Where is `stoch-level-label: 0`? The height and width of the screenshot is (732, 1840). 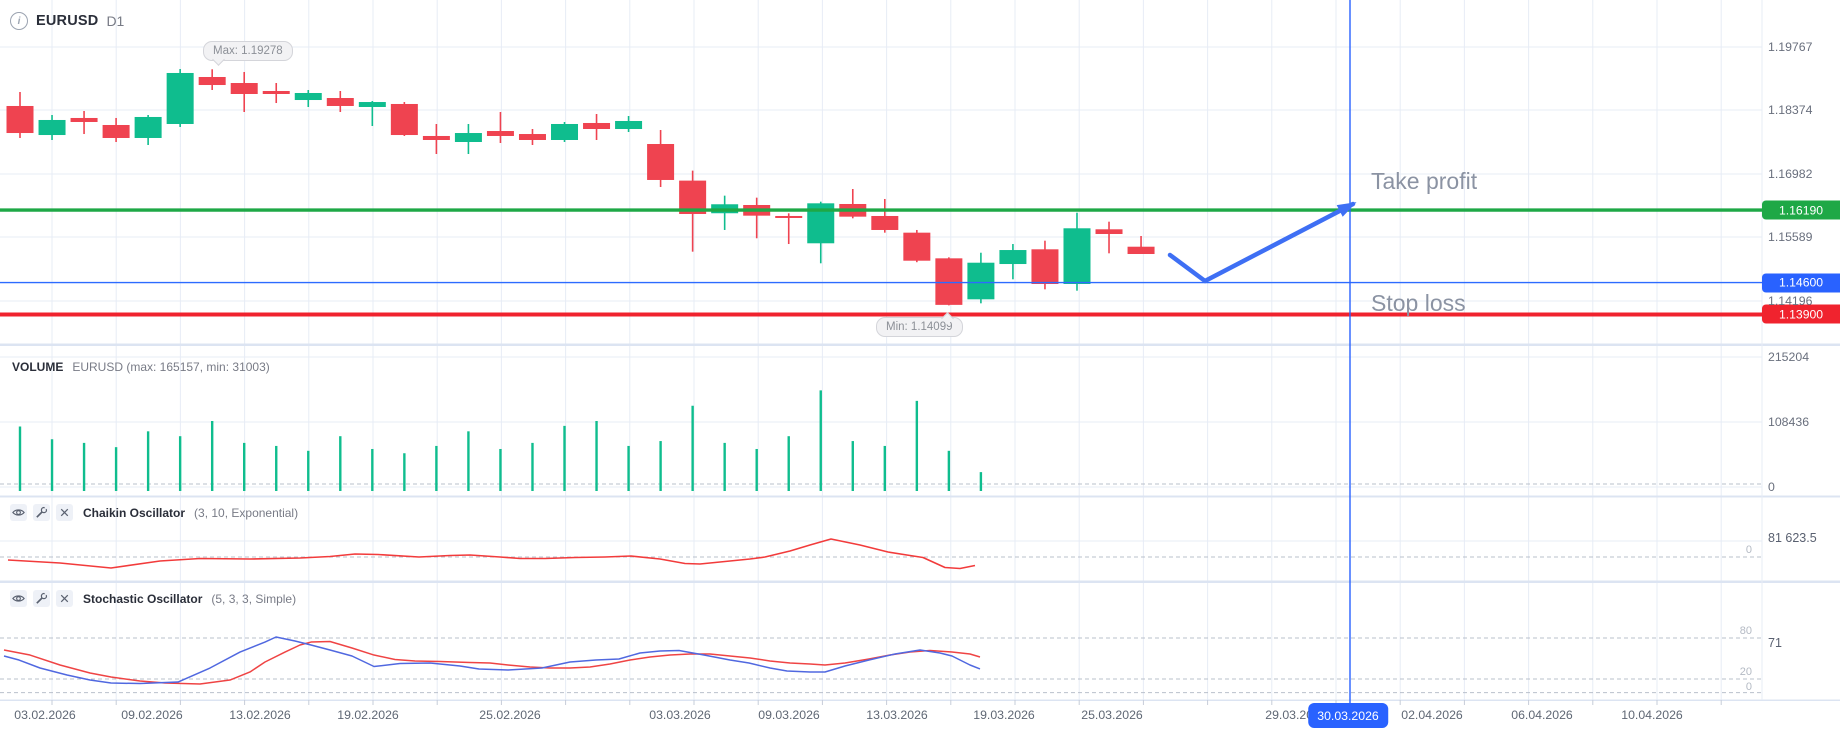 stoch-level-label: 0 is located at coordinates (1748, 687).